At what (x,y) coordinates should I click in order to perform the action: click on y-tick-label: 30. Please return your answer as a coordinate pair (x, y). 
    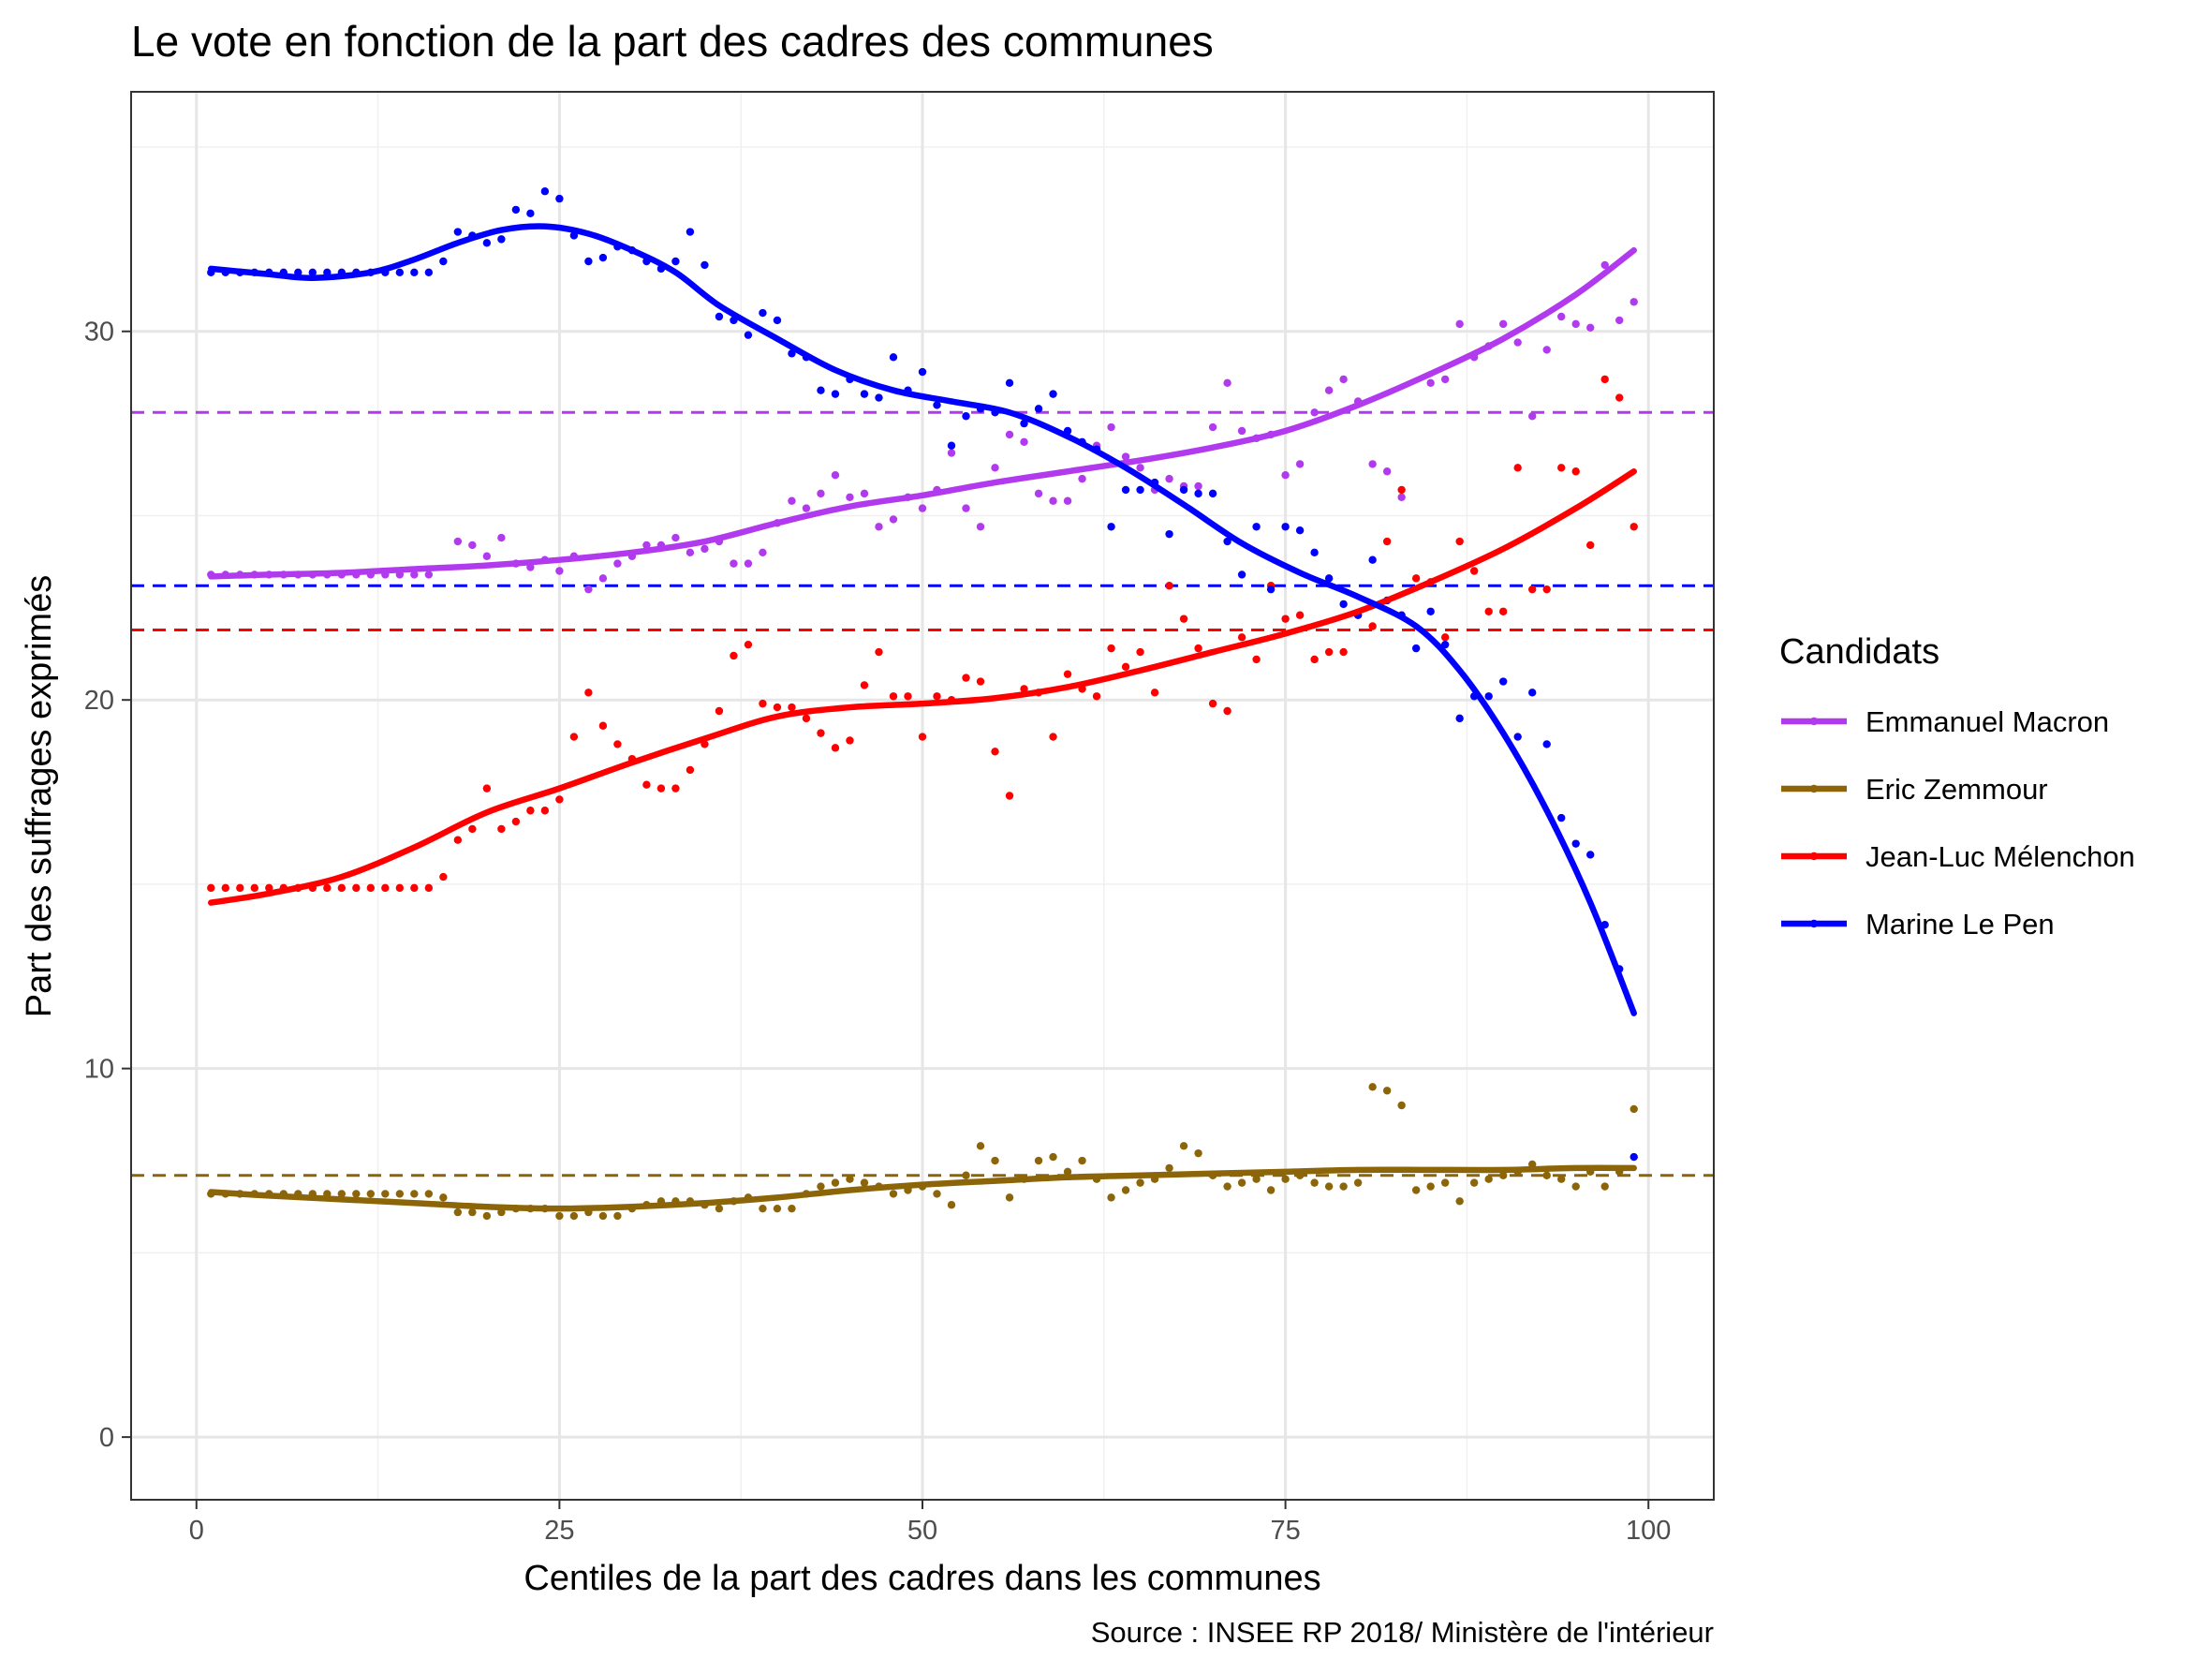
    Looking at the image, I should click on (99, 333).